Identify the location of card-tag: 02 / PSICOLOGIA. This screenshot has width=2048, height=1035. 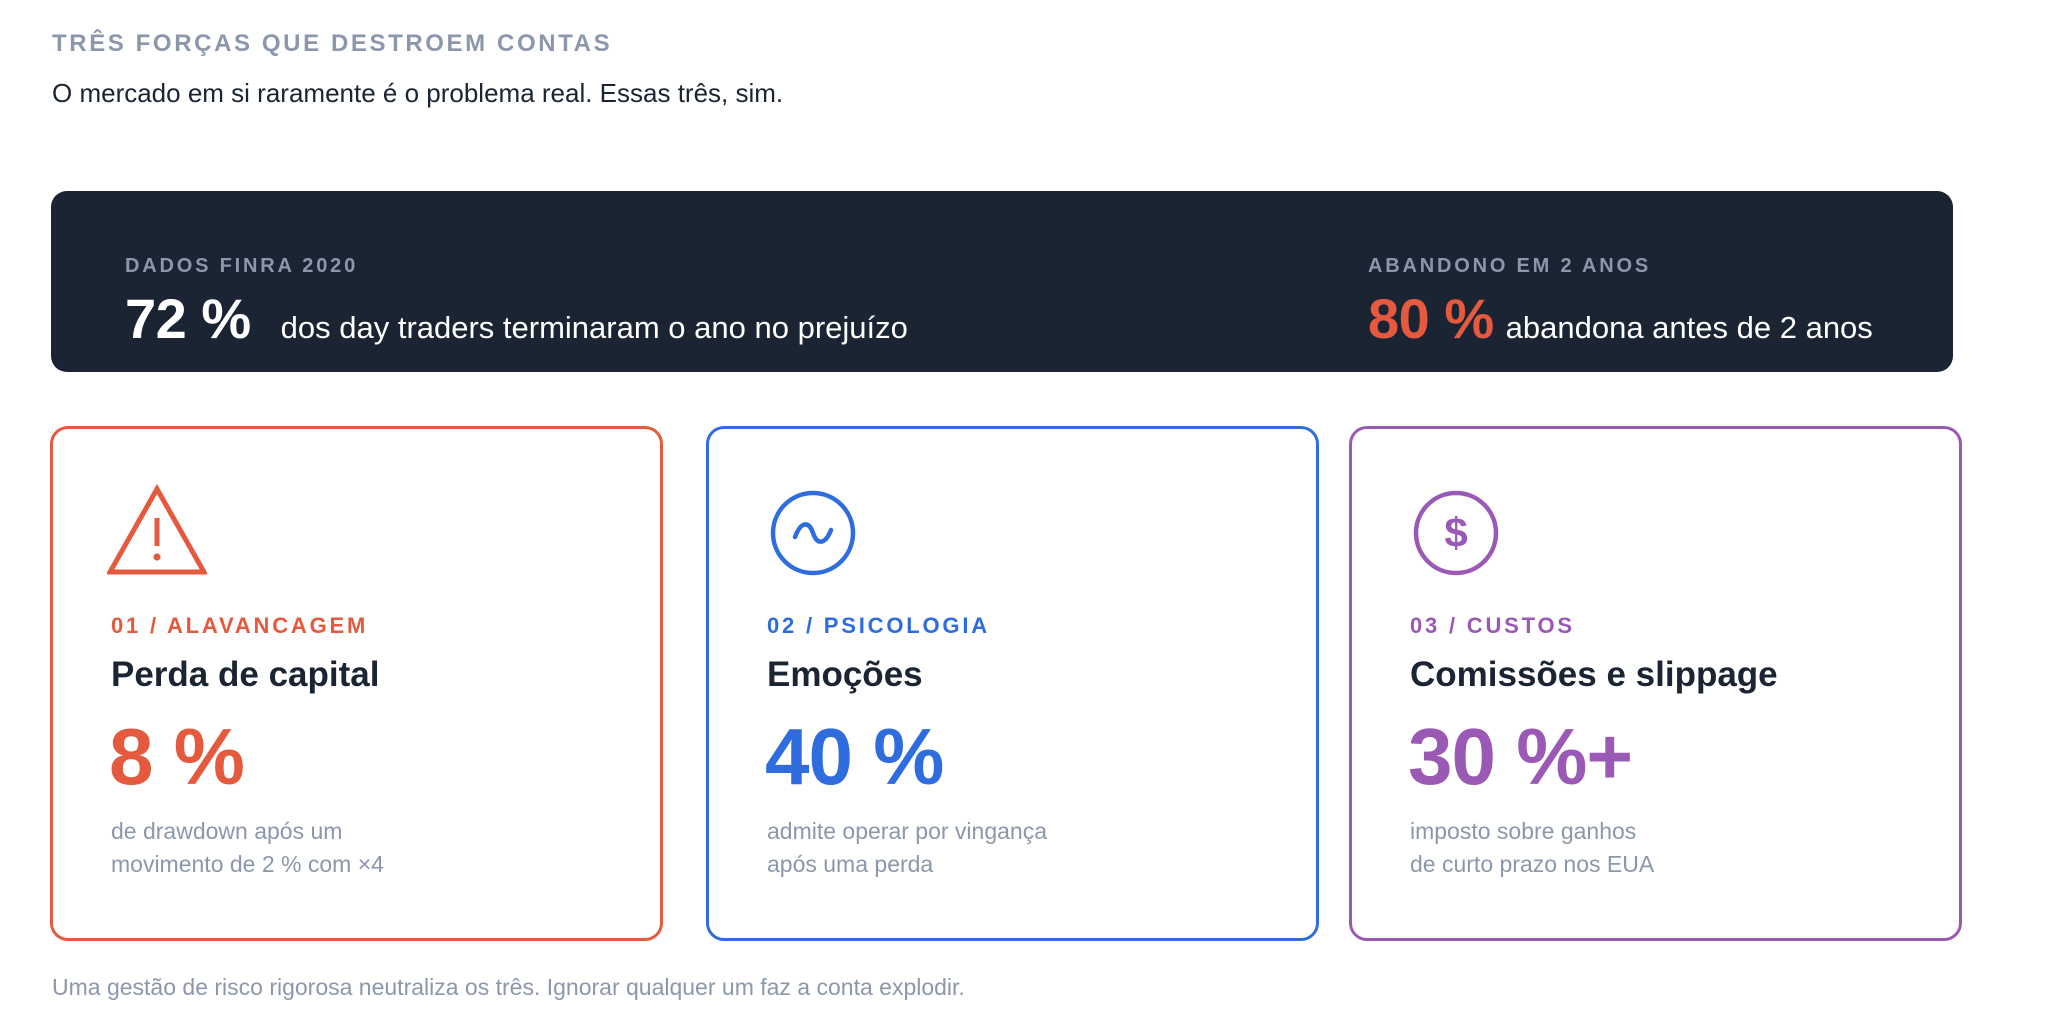
(878, 625).